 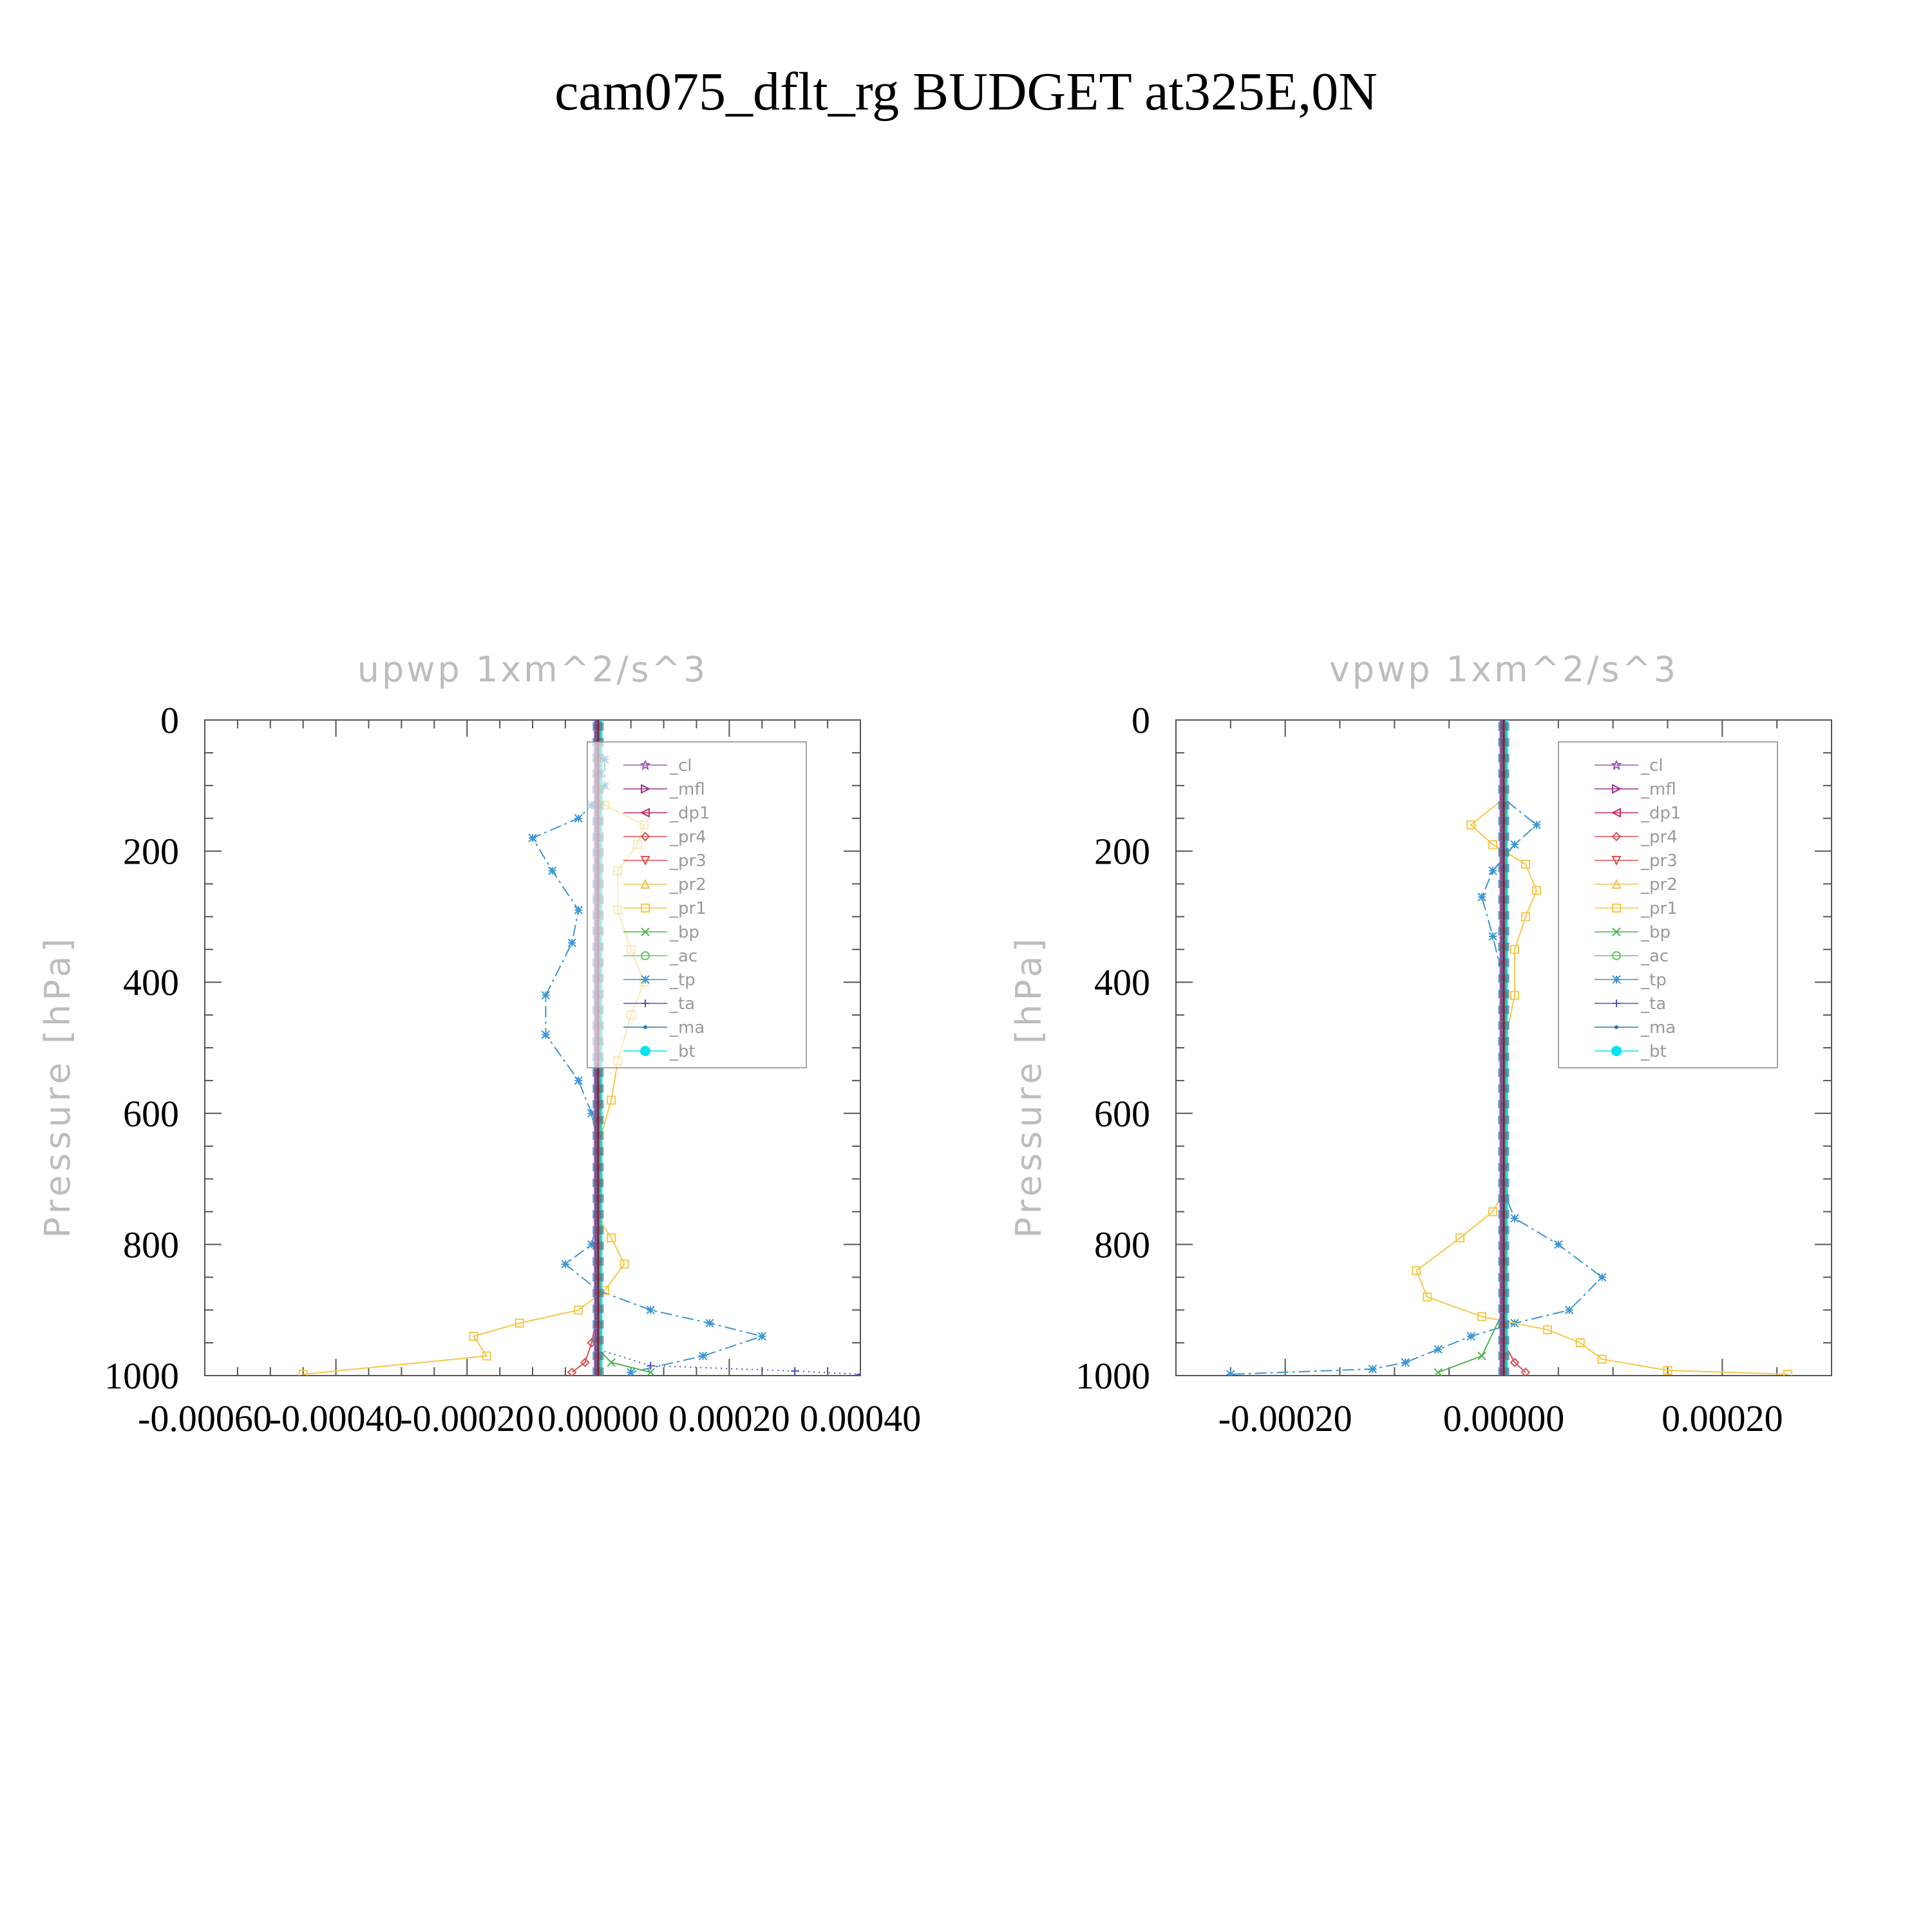 I want to click on series-line-ta, so click(x=728, y=1113).